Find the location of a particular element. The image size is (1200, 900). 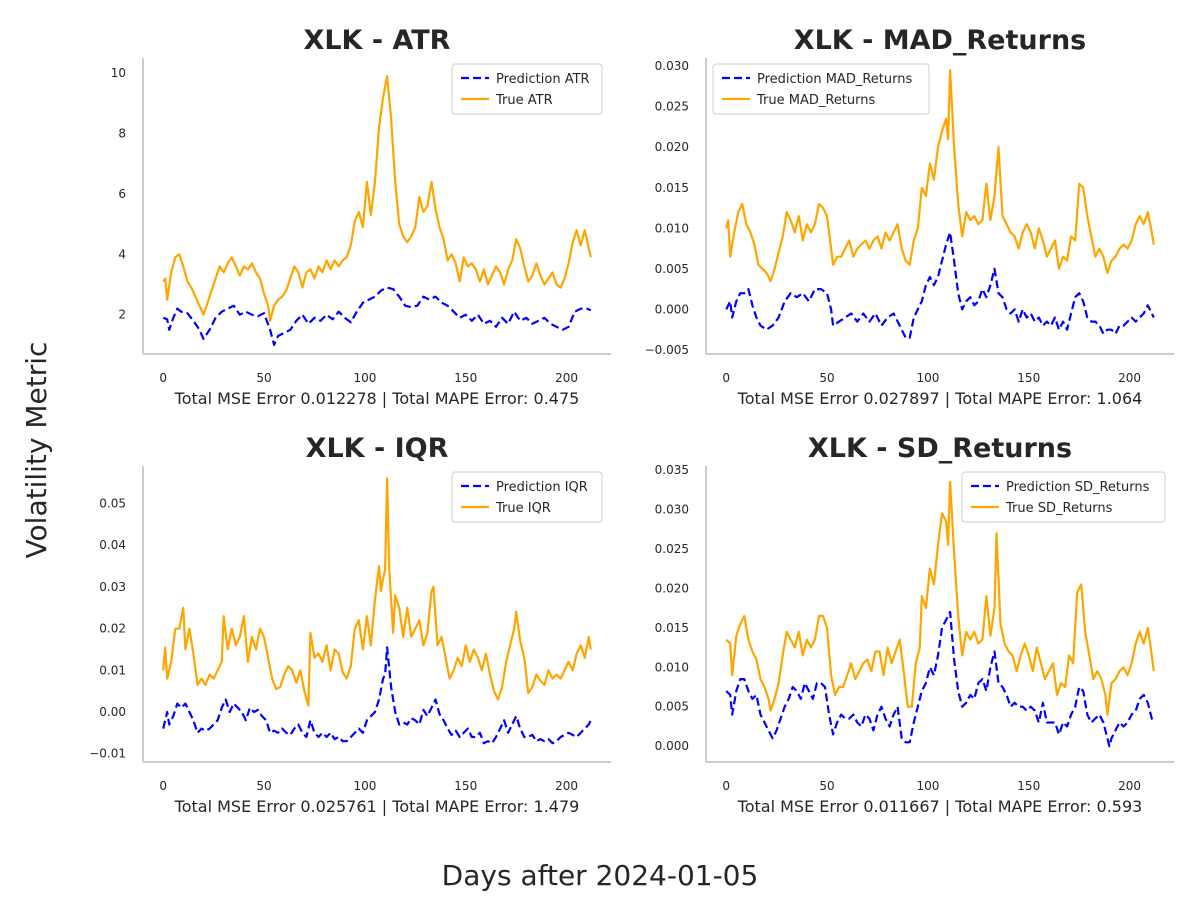

subplot-title: XLK - MAD_Returns is located at coordinates (940, 40).